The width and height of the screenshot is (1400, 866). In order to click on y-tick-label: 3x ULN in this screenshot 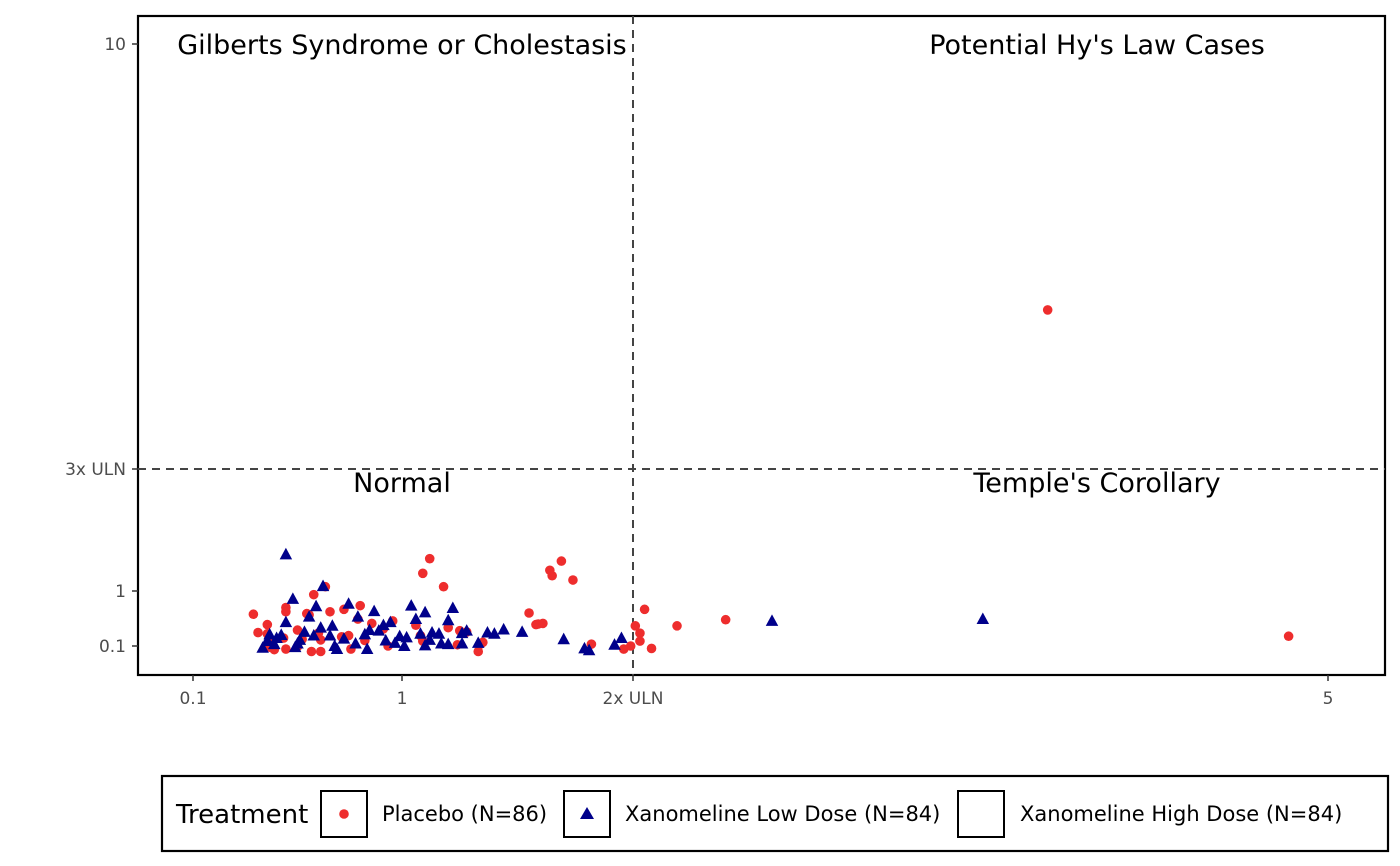, I will do `click(95, 470)`.